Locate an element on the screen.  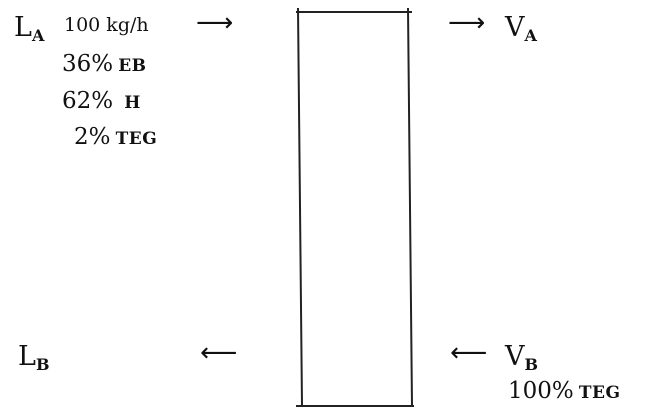
feed-component-eb: 36% EB is located at coordinates (104, 64).